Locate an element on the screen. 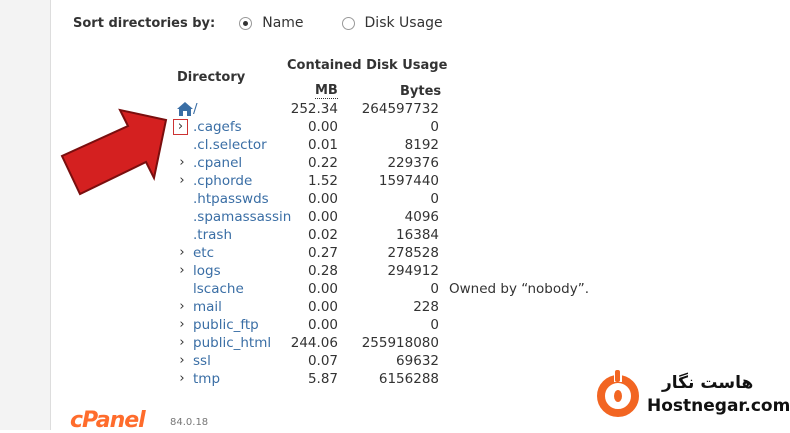  hostnegar-logo-icon is located at coordinates (618, 392).